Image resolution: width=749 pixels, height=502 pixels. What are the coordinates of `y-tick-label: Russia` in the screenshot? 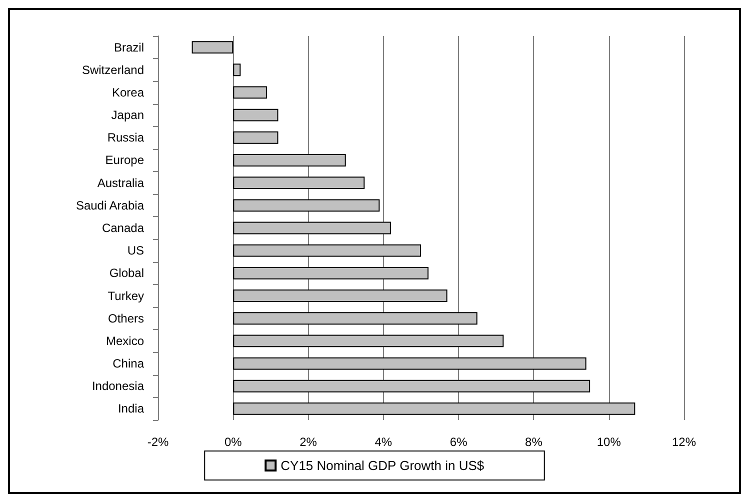 It's located at (125, 137).